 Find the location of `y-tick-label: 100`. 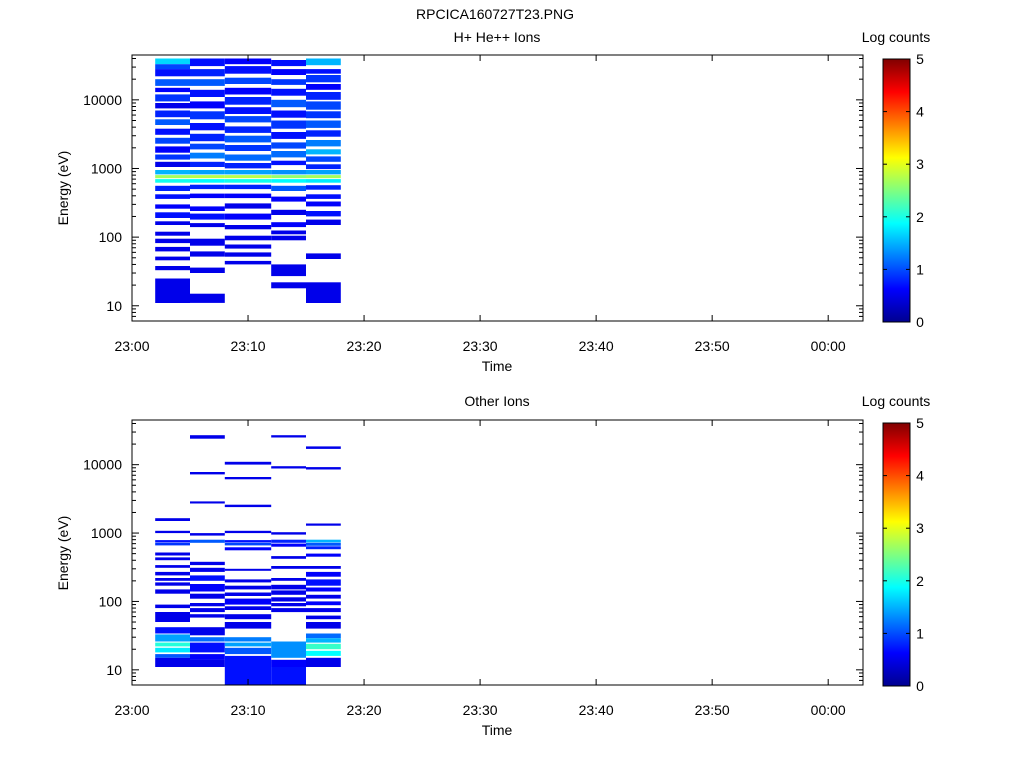

y-tick-label: 100 is located at coordinates (111, 237).